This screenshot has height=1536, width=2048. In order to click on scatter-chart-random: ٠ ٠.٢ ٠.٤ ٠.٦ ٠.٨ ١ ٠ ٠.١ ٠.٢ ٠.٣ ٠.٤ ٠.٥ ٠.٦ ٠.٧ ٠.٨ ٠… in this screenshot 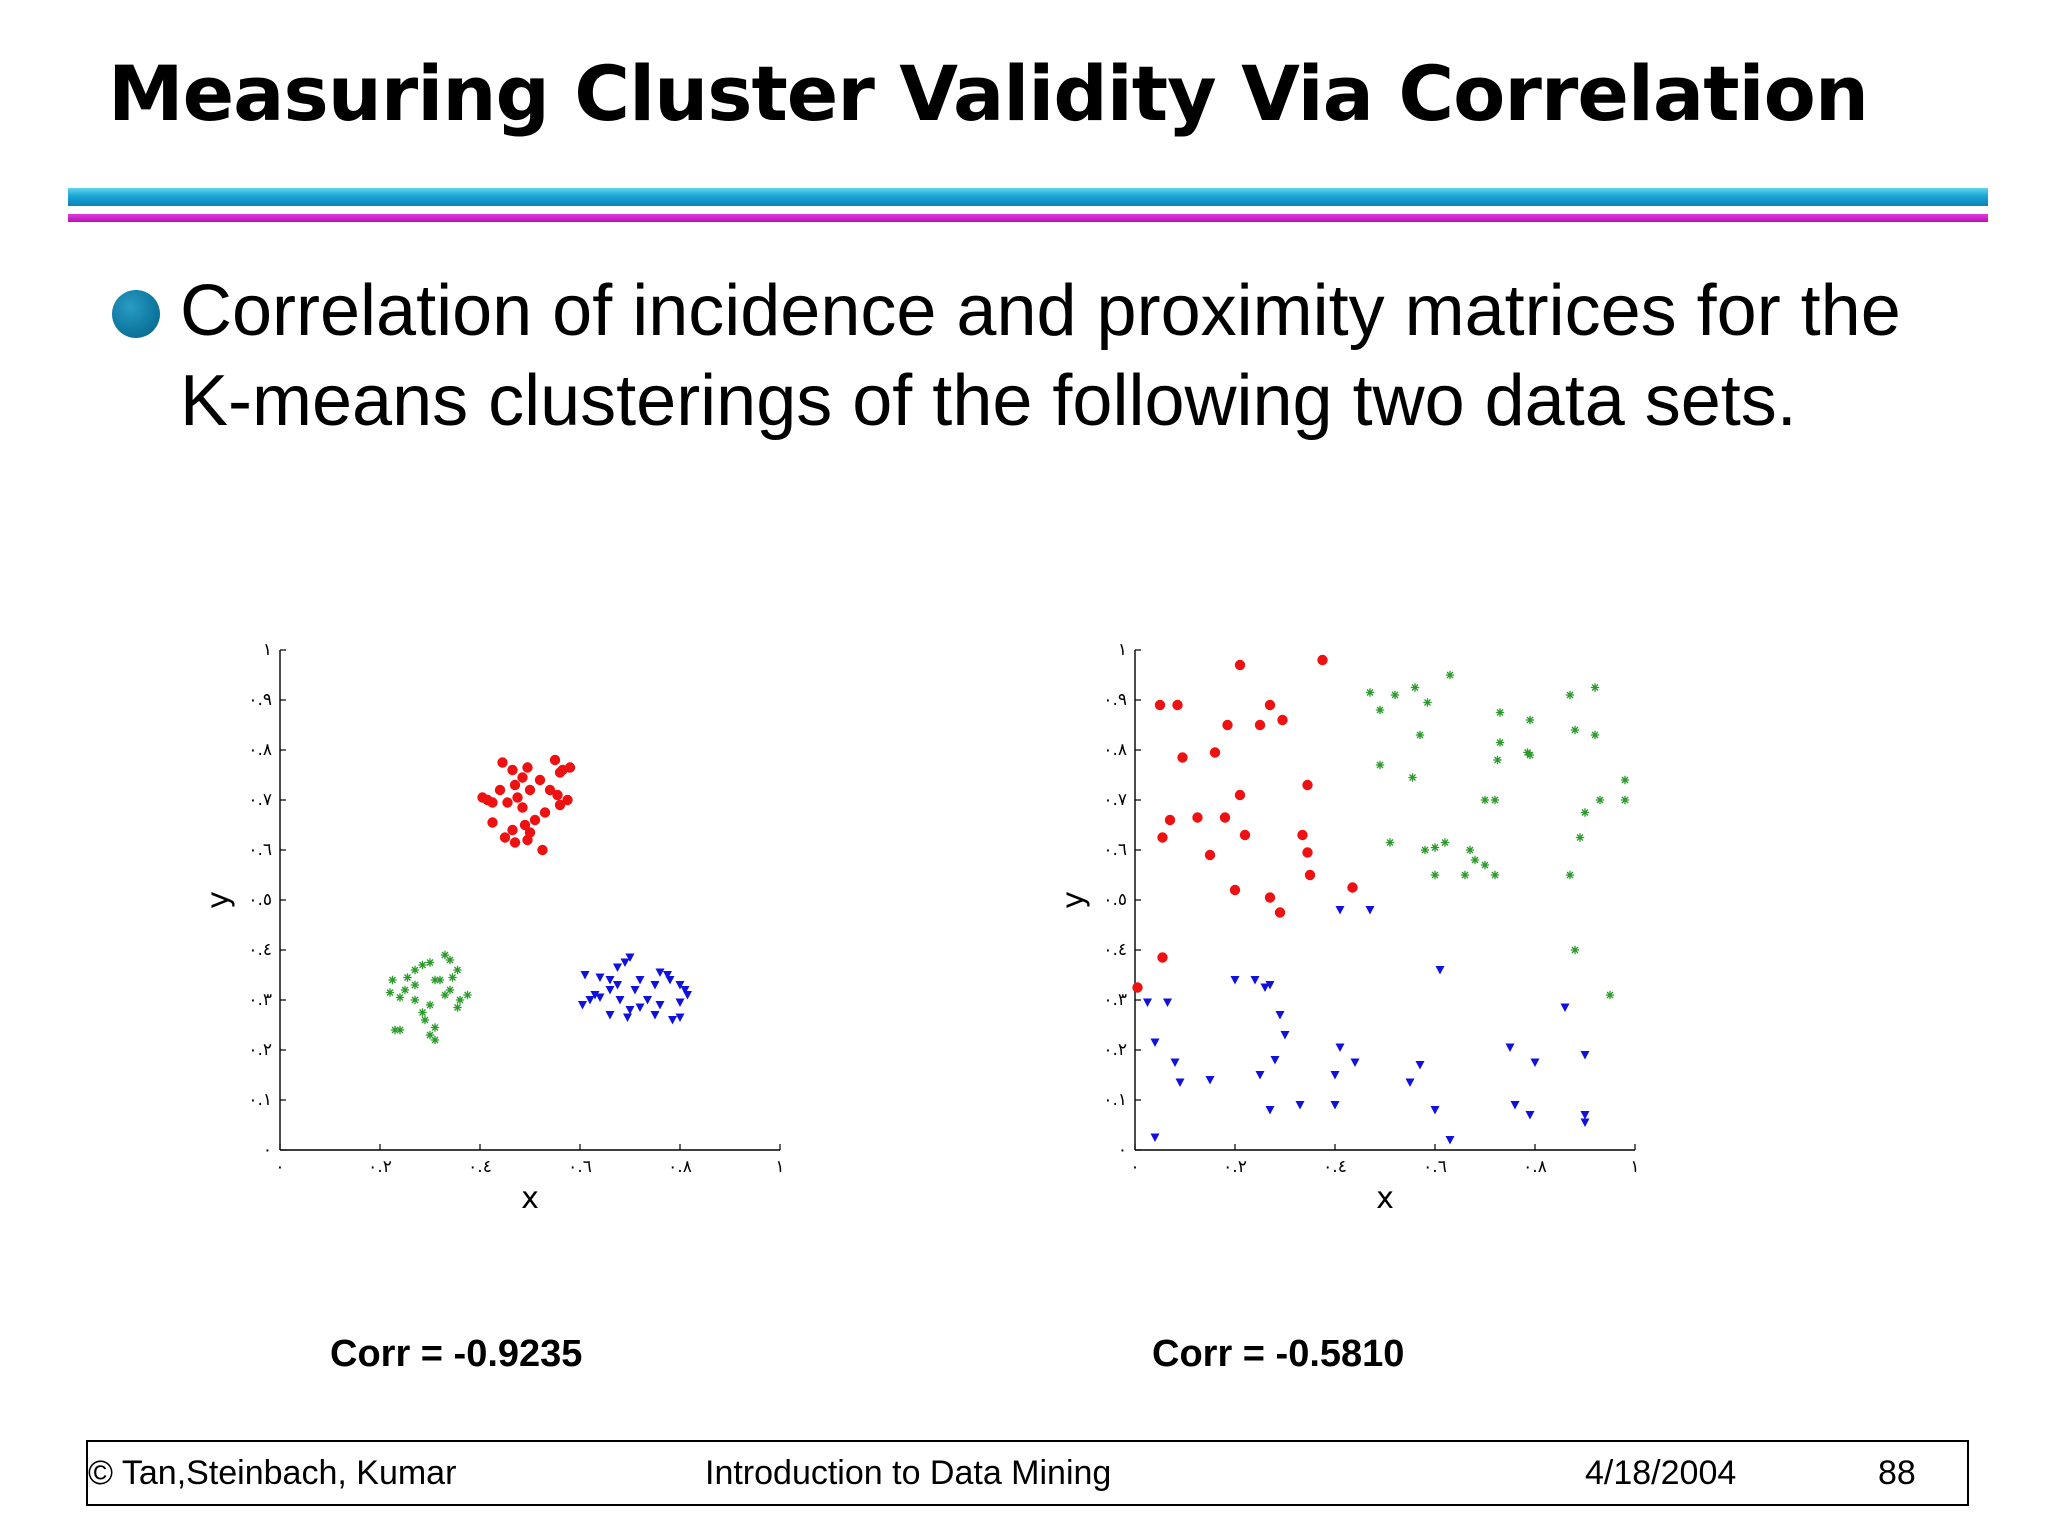, I will do `click(1348, 928)`.